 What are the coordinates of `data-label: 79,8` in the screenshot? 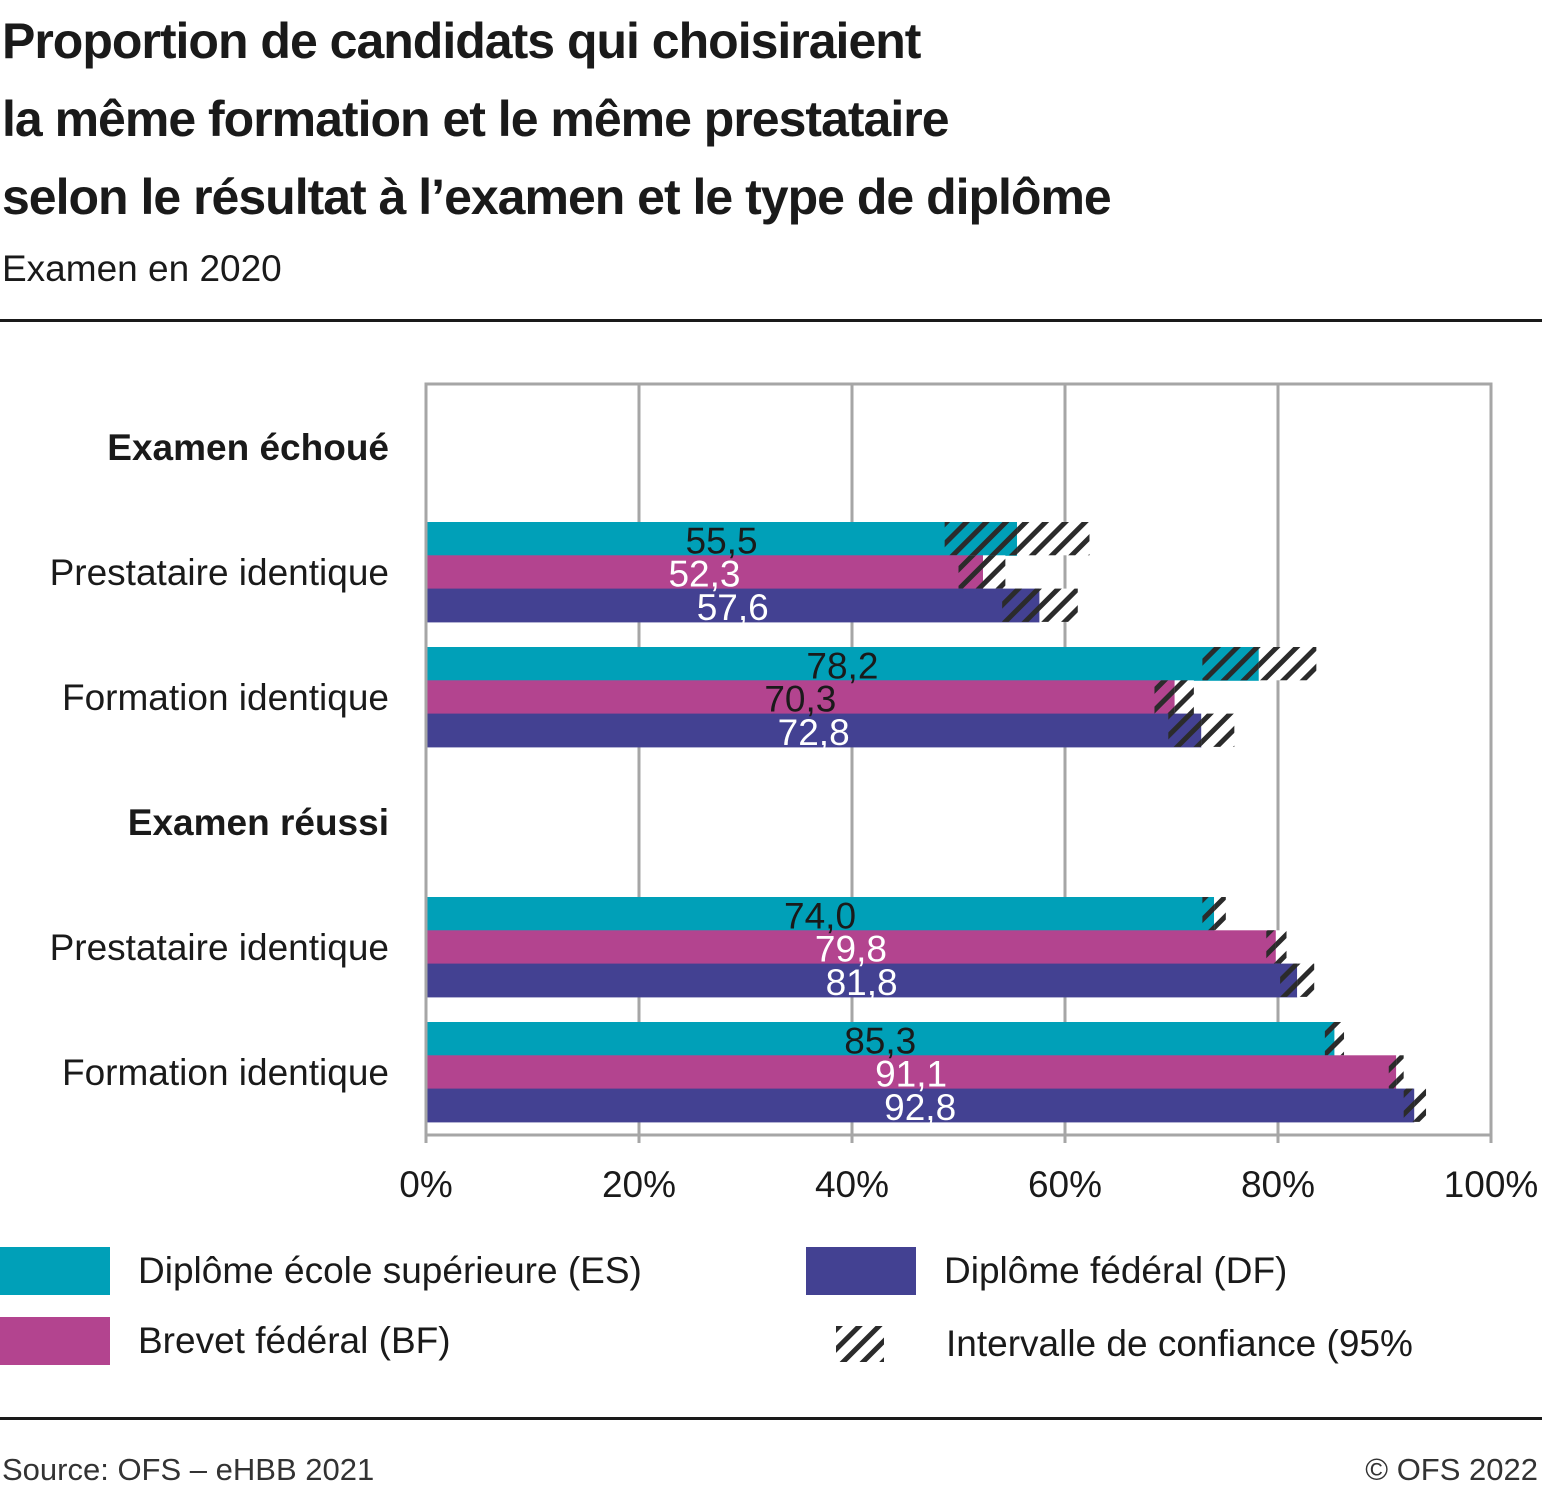 It's located at (851, 949).